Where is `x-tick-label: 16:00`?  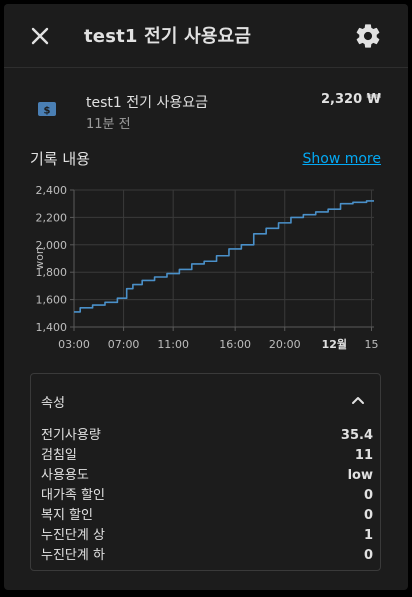 x-tick-label: 16:00 is located at coordinates (235, 344).